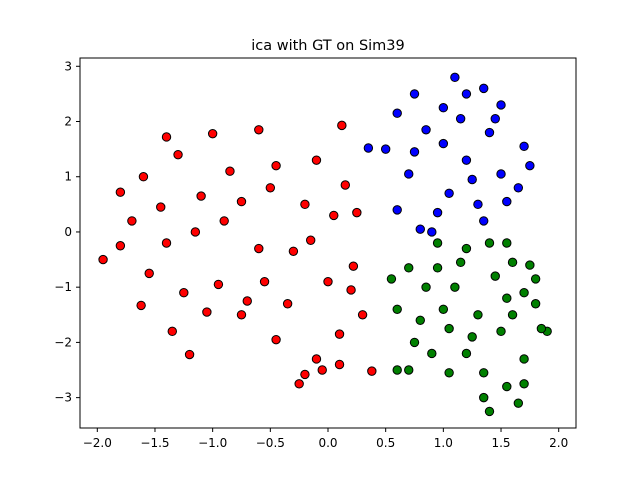 The height and width of the screenshot is (480, 640). I want to click on x-tick-label: −1.0, so click(212, 443).